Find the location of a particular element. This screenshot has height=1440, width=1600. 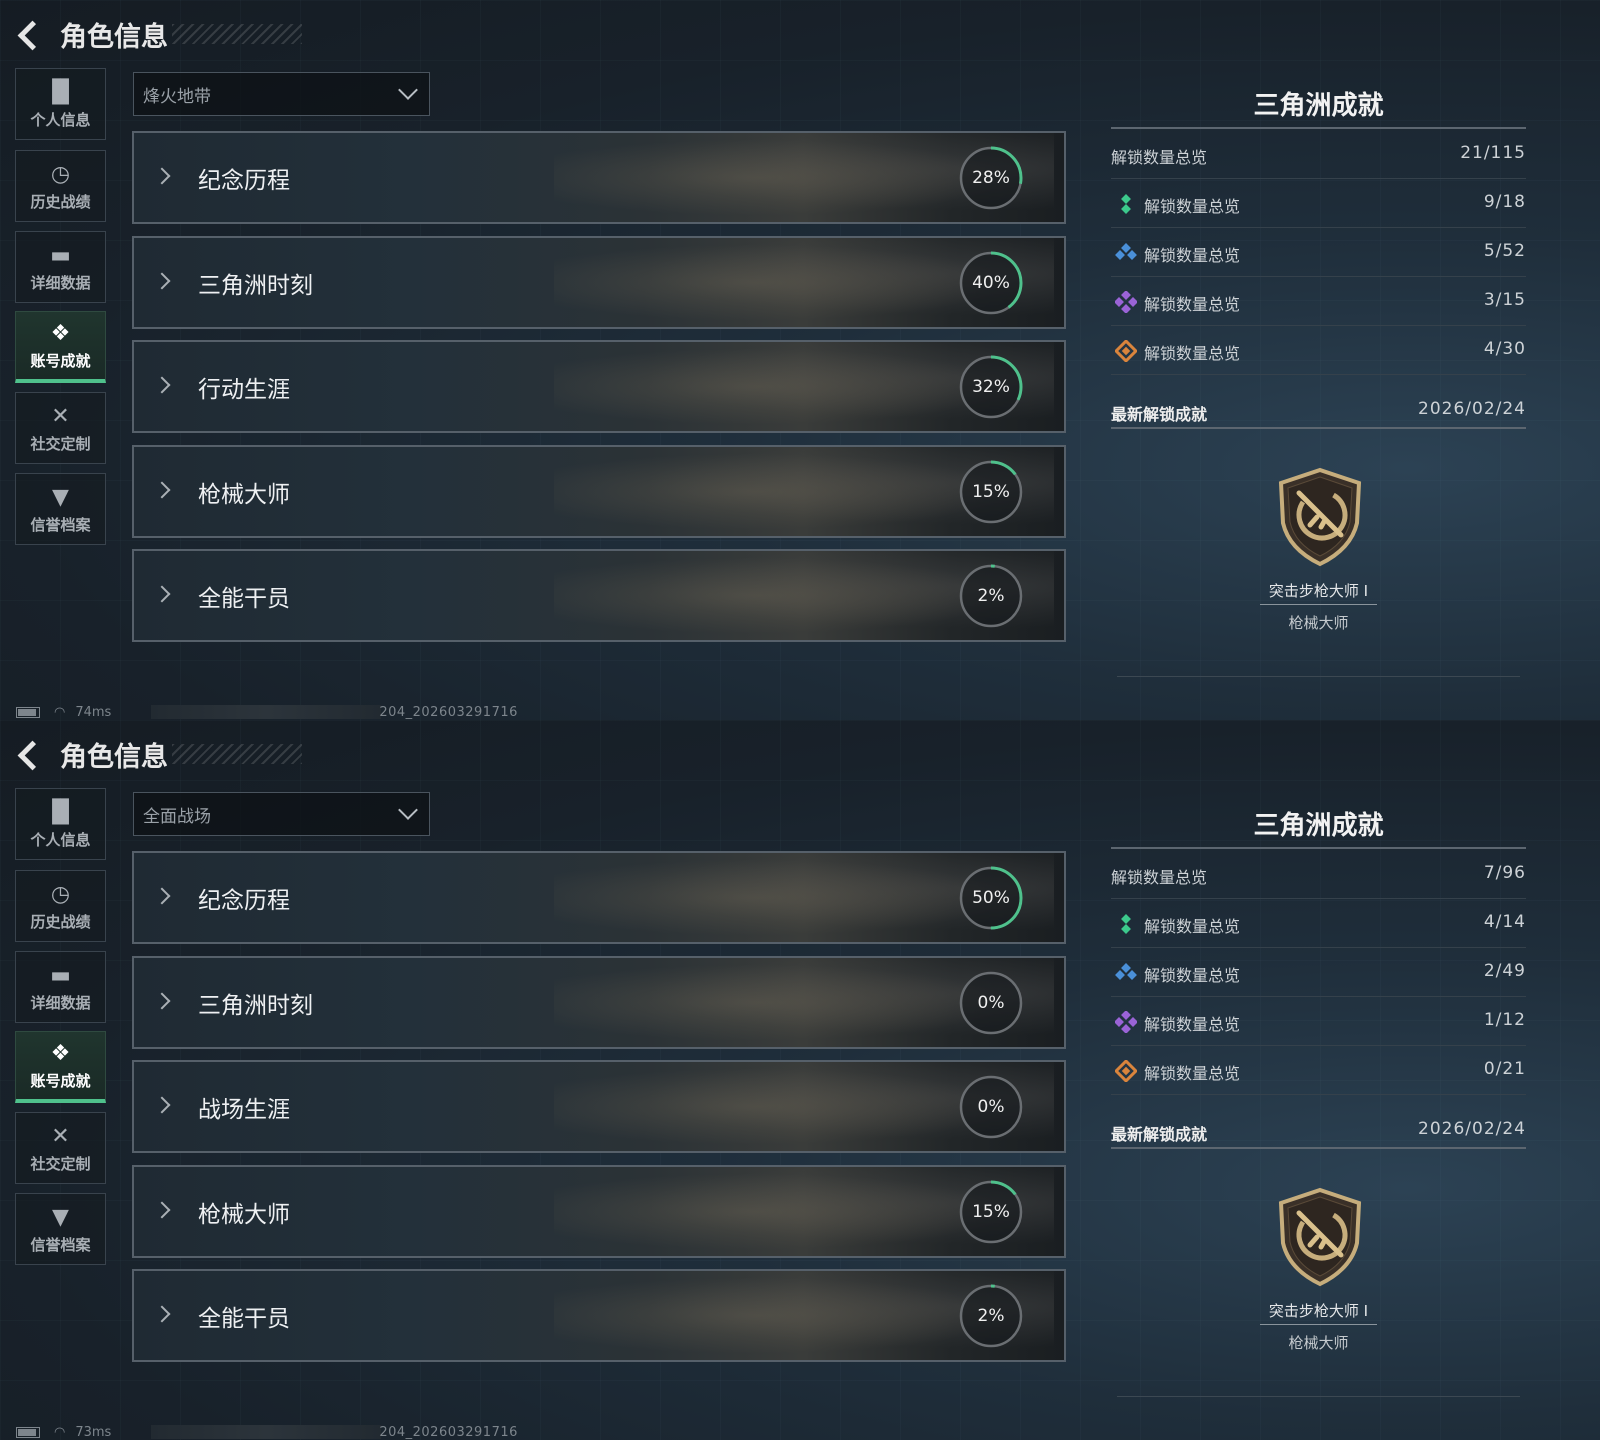

latest-date: 2026/02/24 is located at coordinates (1472, 1129).